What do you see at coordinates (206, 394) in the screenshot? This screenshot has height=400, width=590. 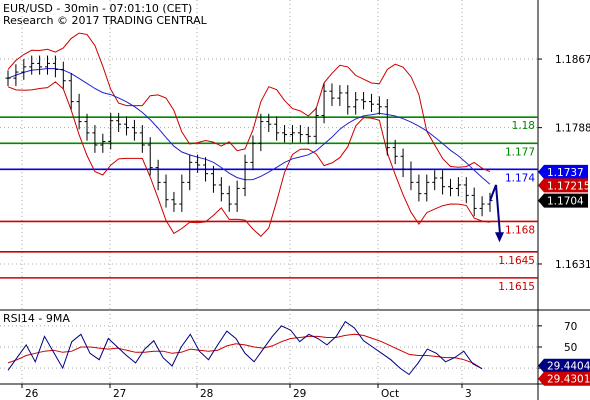 I see `time-tick-label-2: 28` at bounding box center [206, 394].